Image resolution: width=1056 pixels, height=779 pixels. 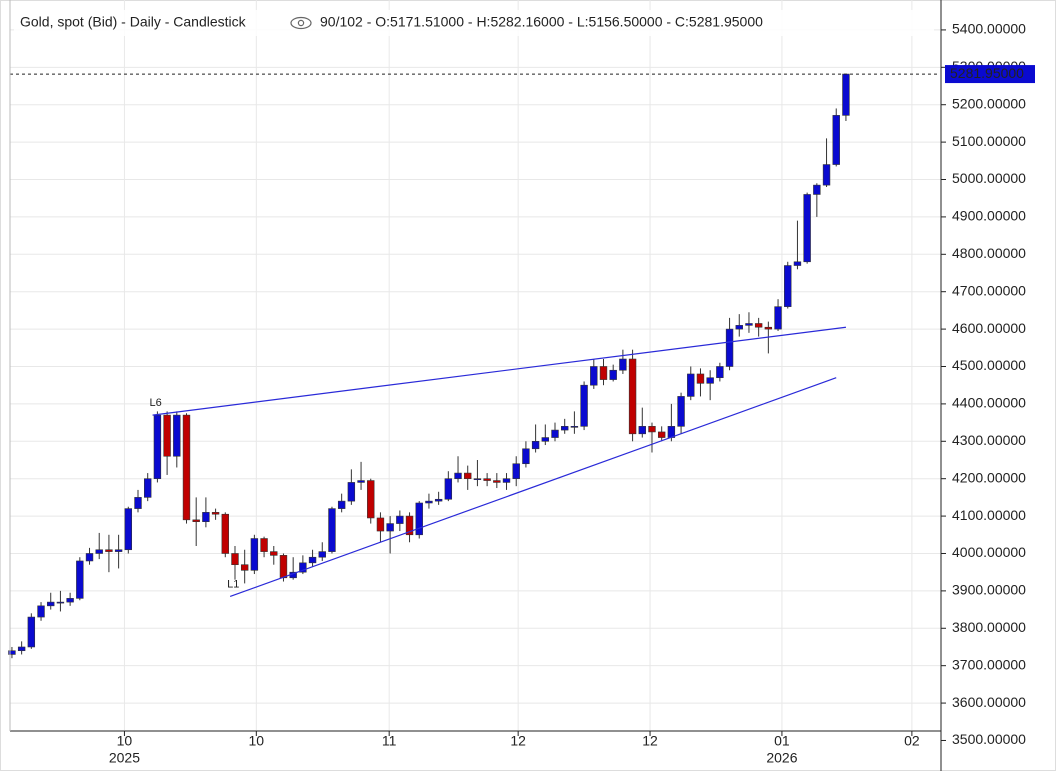 I want to click on y-tick-label: 5400.00000, so click(x=989, y=29).